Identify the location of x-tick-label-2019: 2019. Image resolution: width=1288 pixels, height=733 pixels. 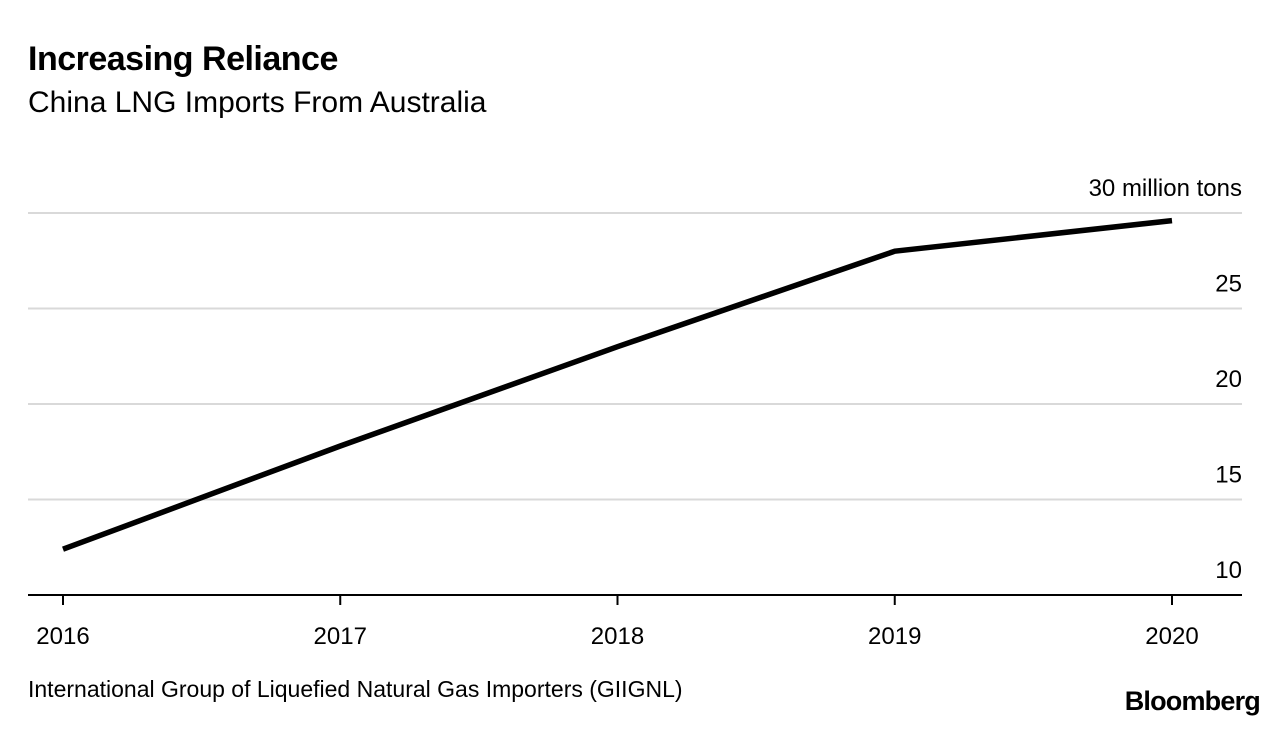
(894, 636).